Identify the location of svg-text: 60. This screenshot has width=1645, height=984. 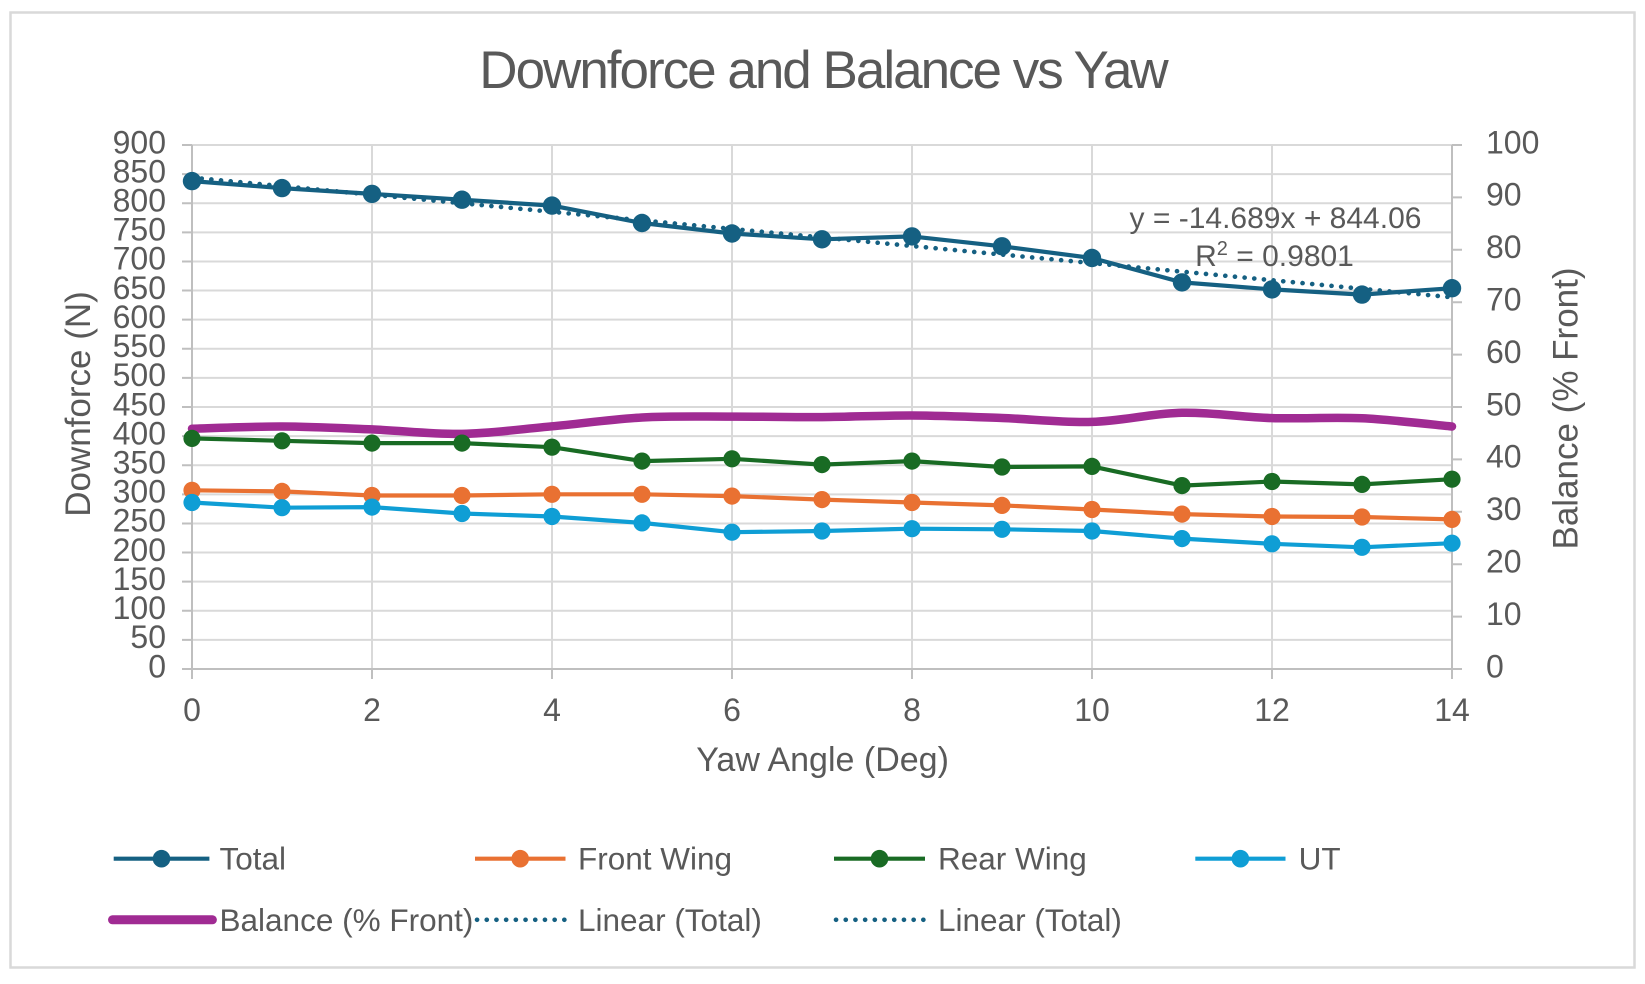
(1504, 352).